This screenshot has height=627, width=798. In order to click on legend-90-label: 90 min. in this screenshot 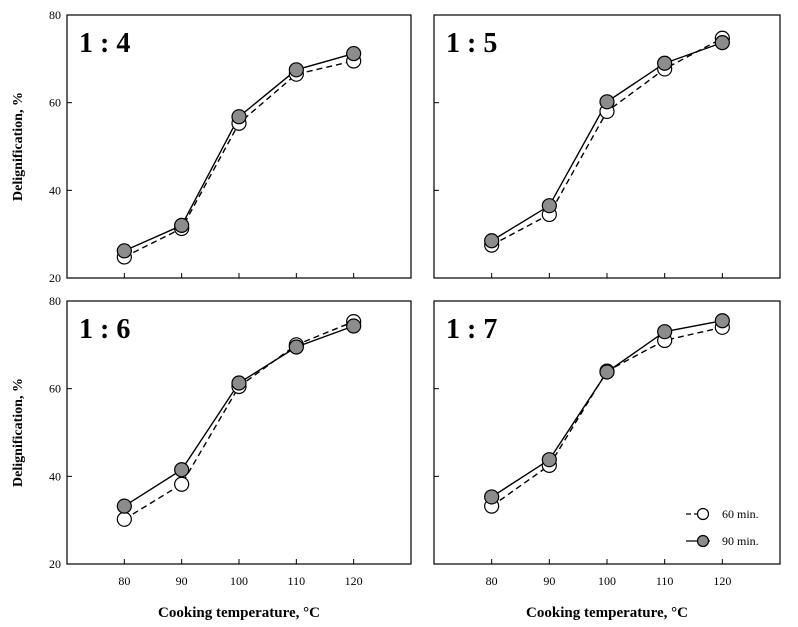, I will do `click(740, 541)`.